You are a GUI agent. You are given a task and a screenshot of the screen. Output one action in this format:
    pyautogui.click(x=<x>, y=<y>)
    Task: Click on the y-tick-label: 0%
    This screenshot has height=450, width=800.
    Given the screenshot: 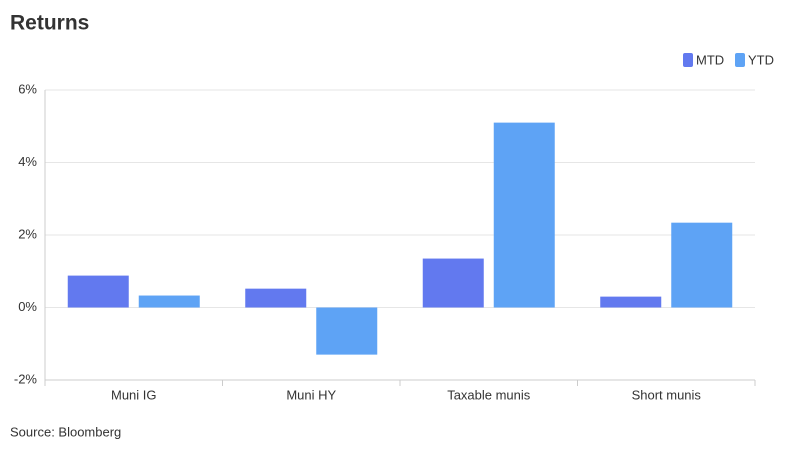 What is the action you would take?
    pyautogui.click(x=27, y=306)
    